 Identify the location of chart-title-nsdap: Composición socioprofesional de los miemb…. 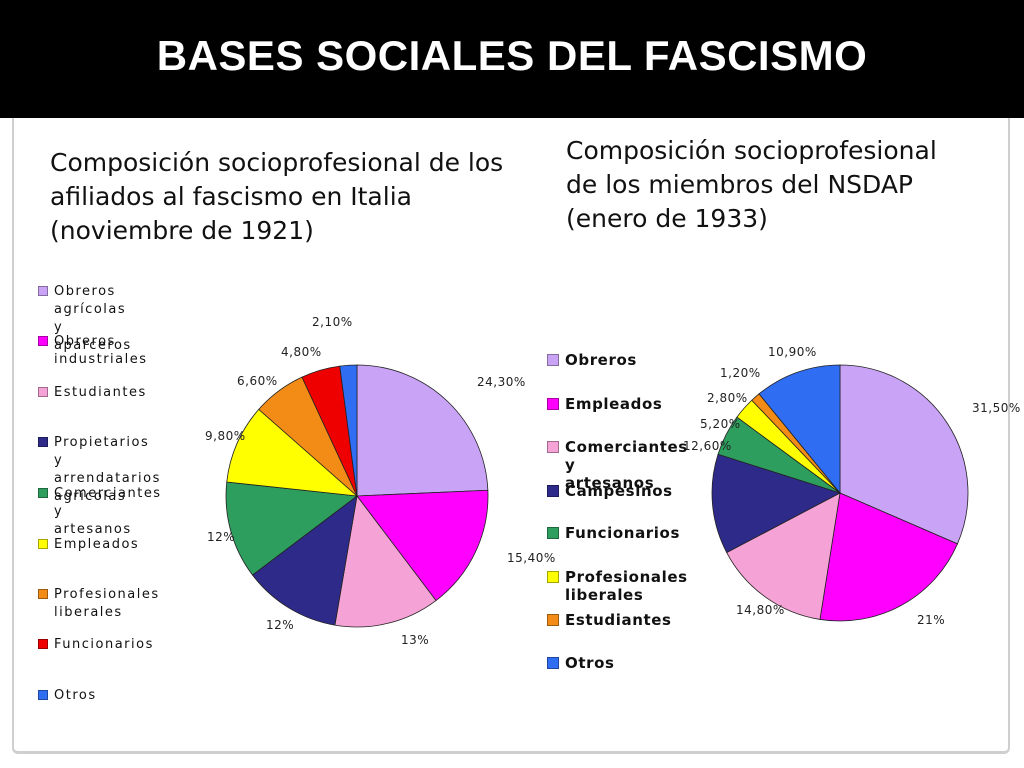
(751, 185).